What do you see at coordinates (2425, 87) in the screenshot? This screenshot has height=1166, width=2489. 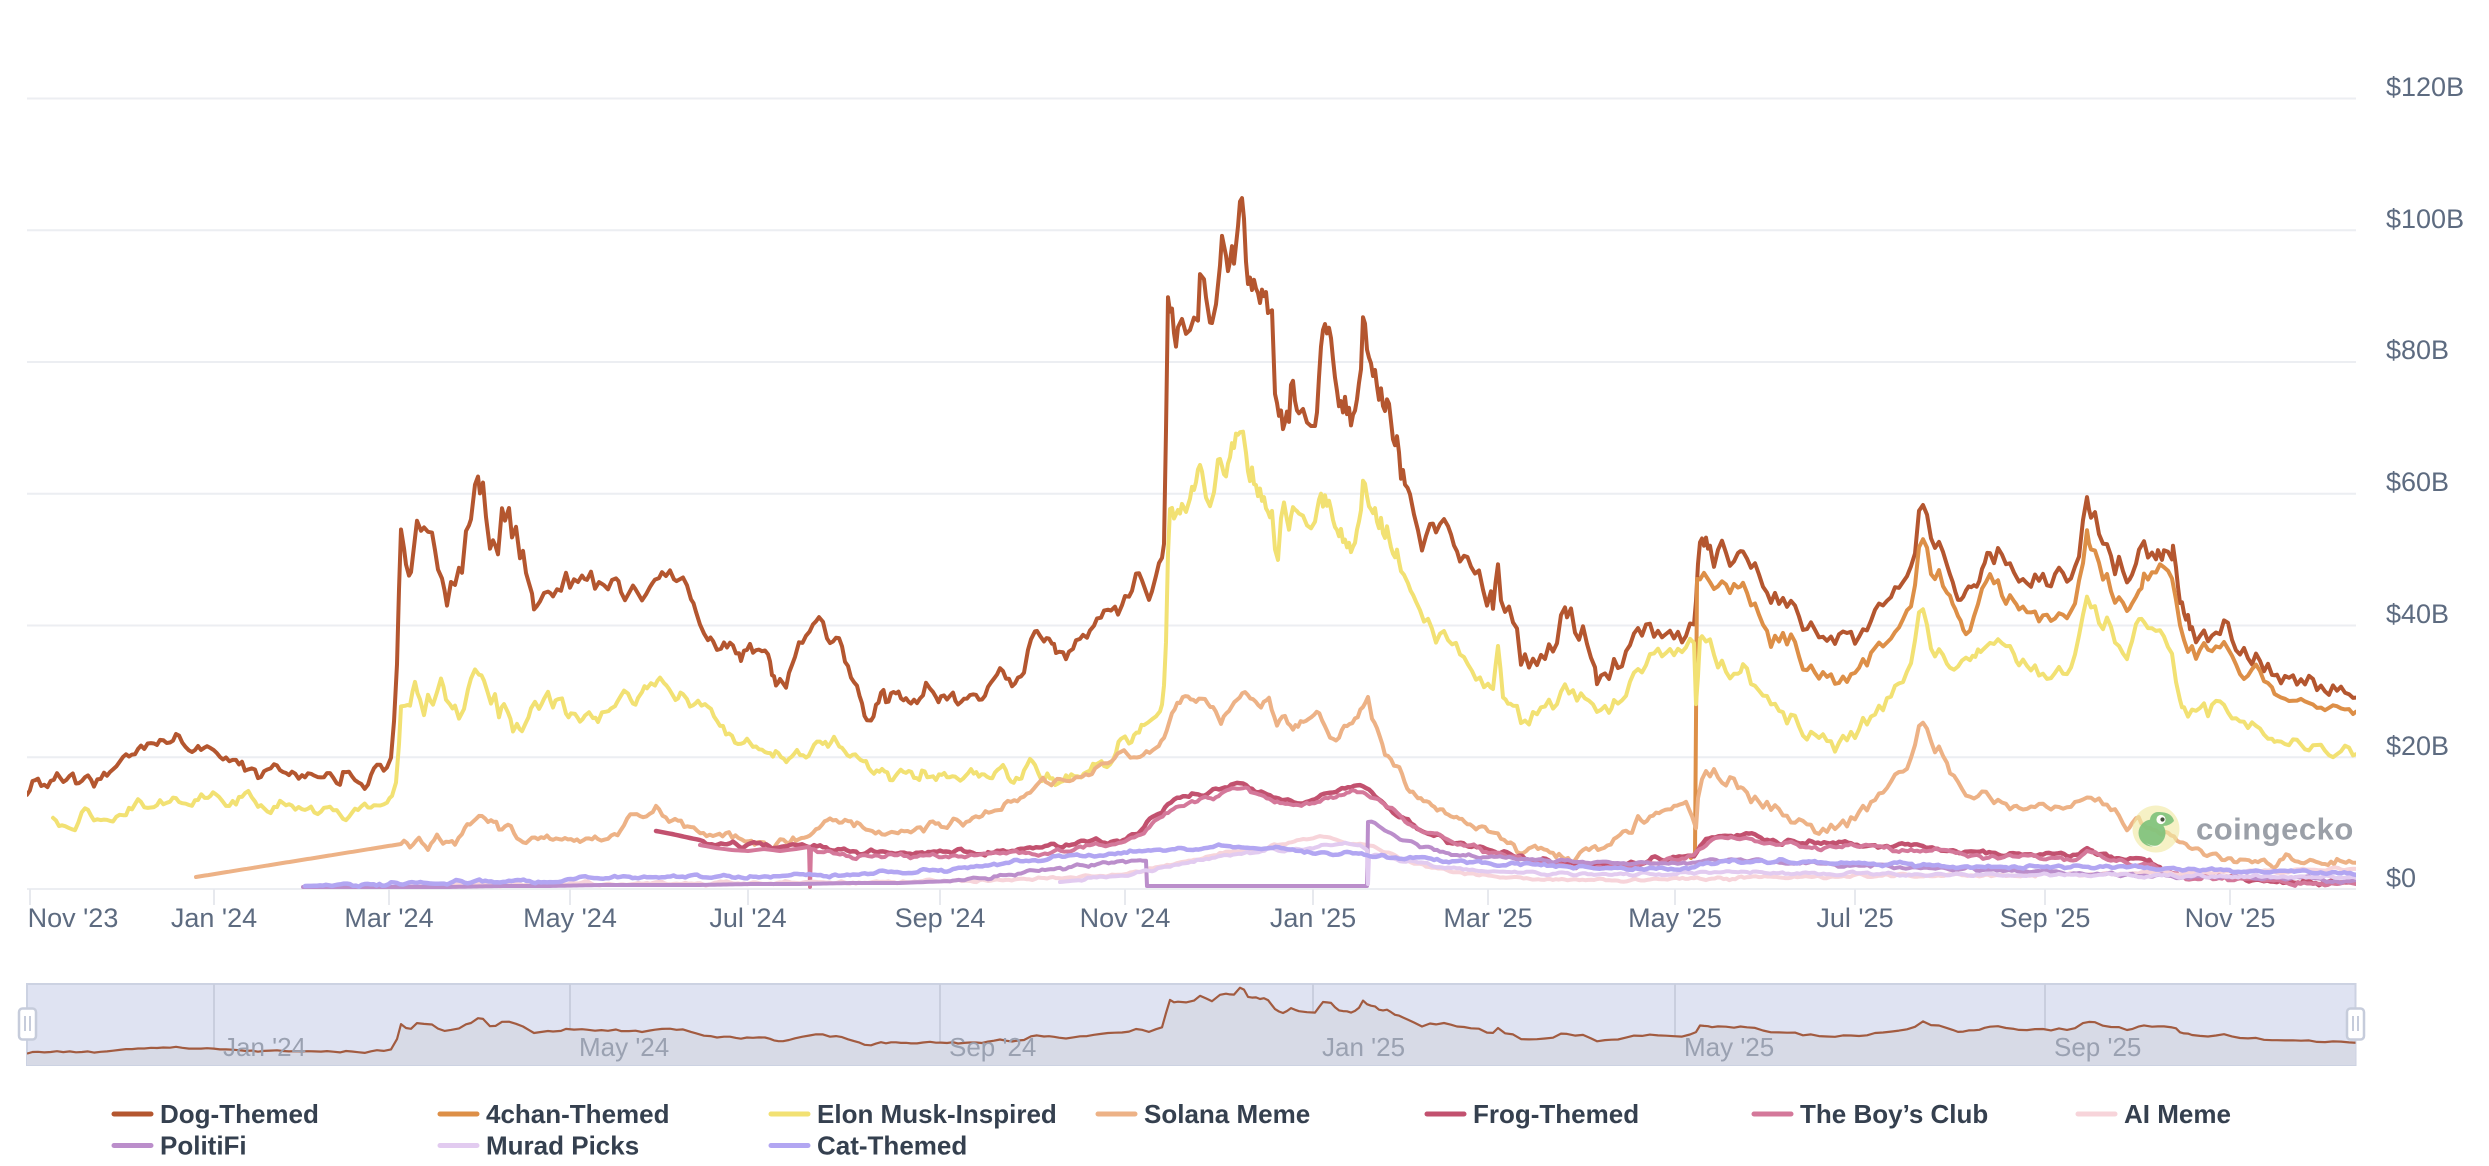 I see `svg-text: $120B` at bounding box center [2425, 87].